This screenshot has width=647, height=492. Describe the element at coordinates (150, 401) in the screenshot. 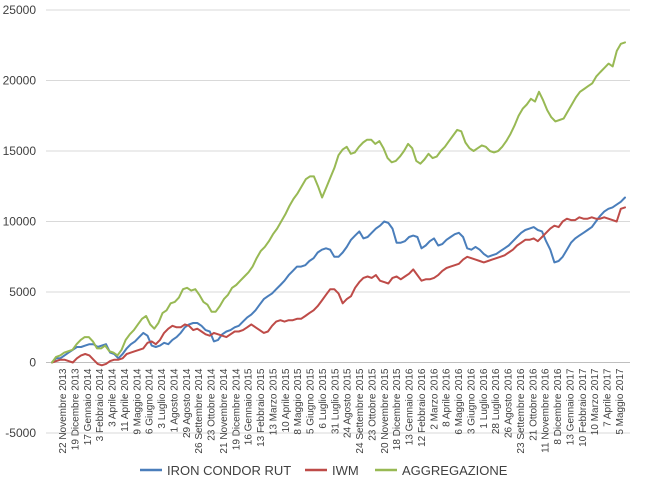

I see `x-tick-label: 6 Giugno 2014` at that location.